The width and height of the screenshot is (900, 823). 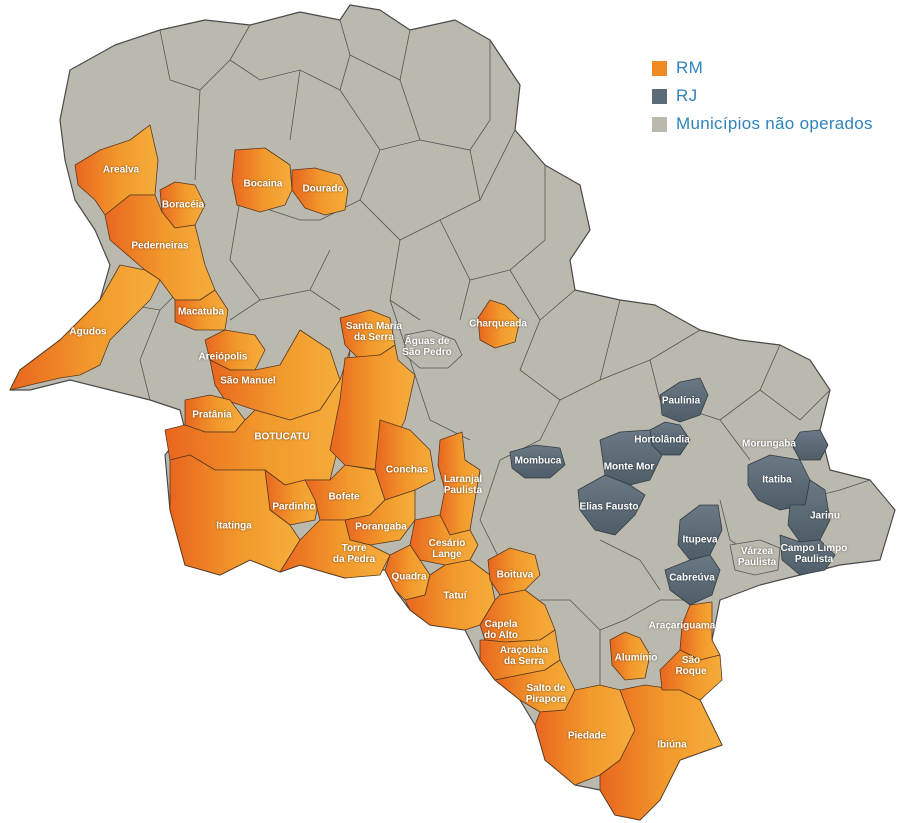 What do you see at coordinates (463, 485) in the screenshot?
I see `label-laranjal-paulista: Laranjal Paulista` at bounding box center [463, 485].